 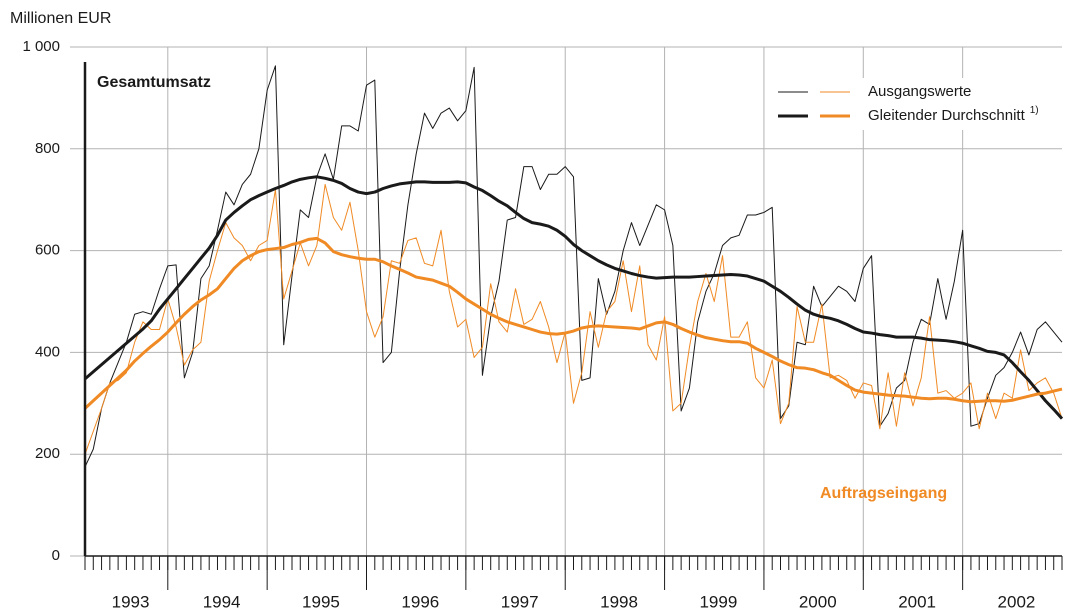 I want to click on y-tick-label: 800, so click(x=47, y=148).